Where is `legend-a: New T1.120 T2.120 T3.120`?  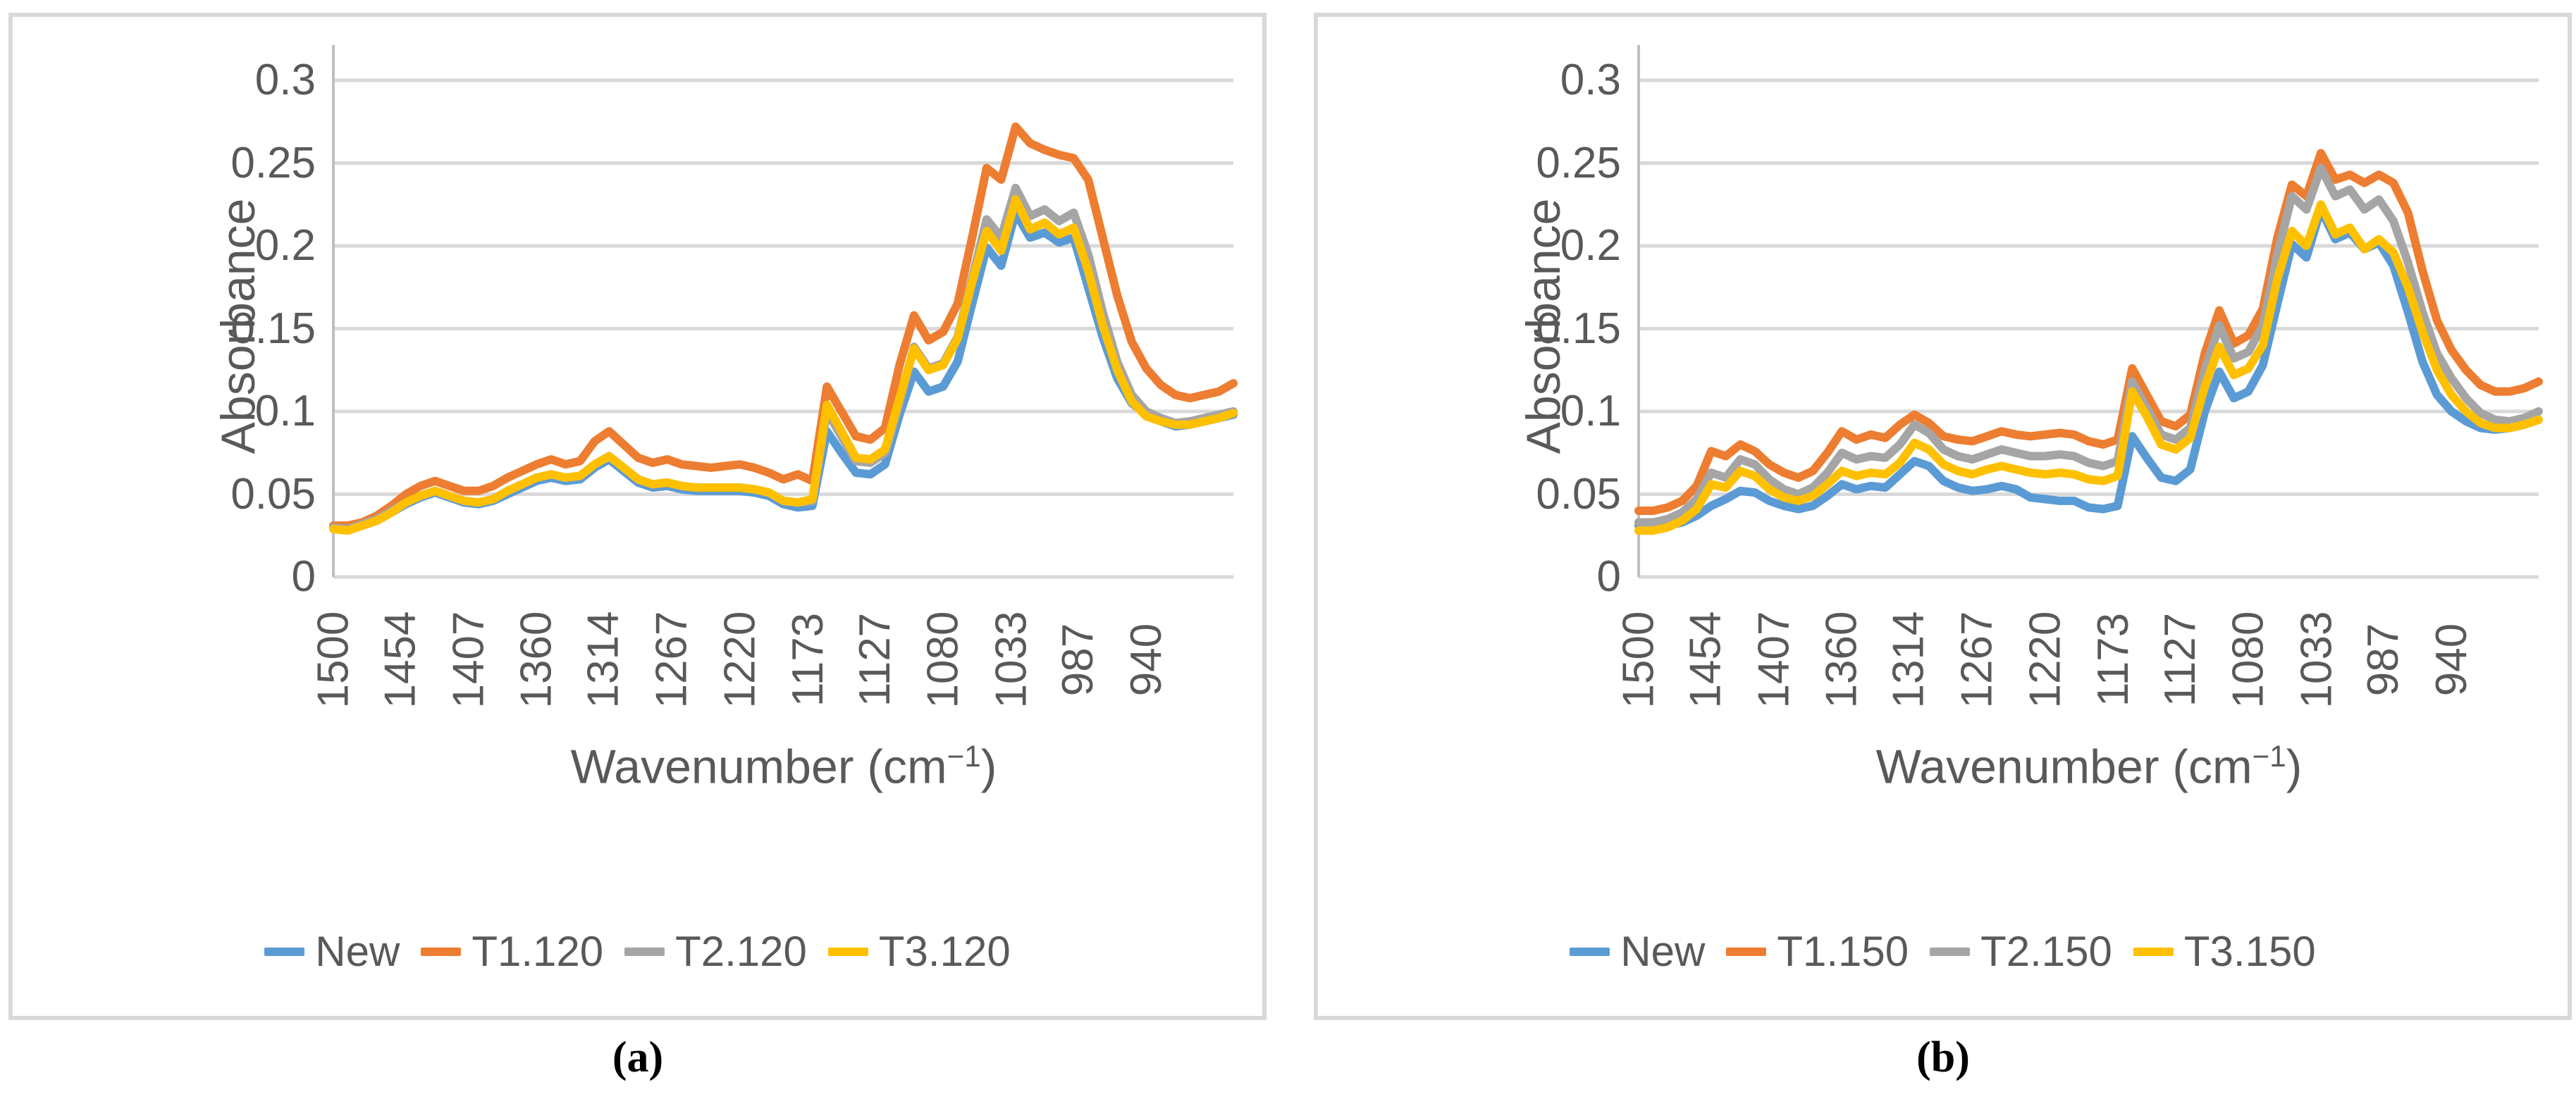
legend-a: New T1.120 T2.120 T3.120 is located at coordinates (637, 951).